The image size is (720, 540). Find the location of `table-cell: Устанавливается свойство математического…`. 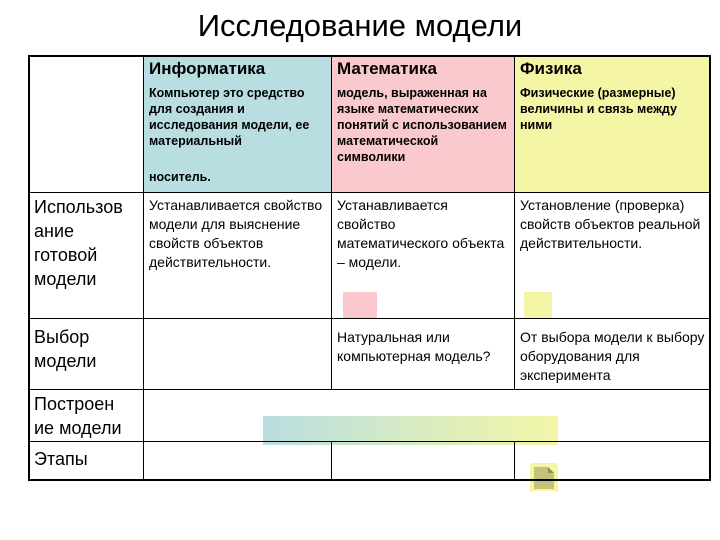

table-cell: Устанавливается свойство математического… is located at coordinates (421, 233).